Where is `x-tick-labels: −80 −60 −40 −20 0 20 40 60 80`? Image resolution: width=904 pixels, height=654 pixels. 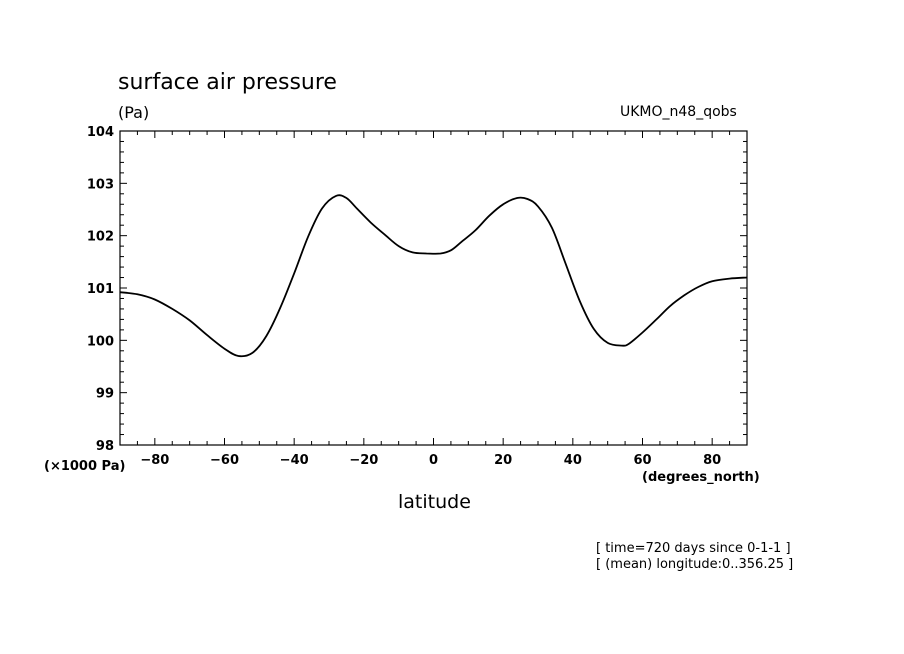
x-tick-labels: −80 −60 −40 −20 0 20 40 60 80 is located at coordinates (430, 460).